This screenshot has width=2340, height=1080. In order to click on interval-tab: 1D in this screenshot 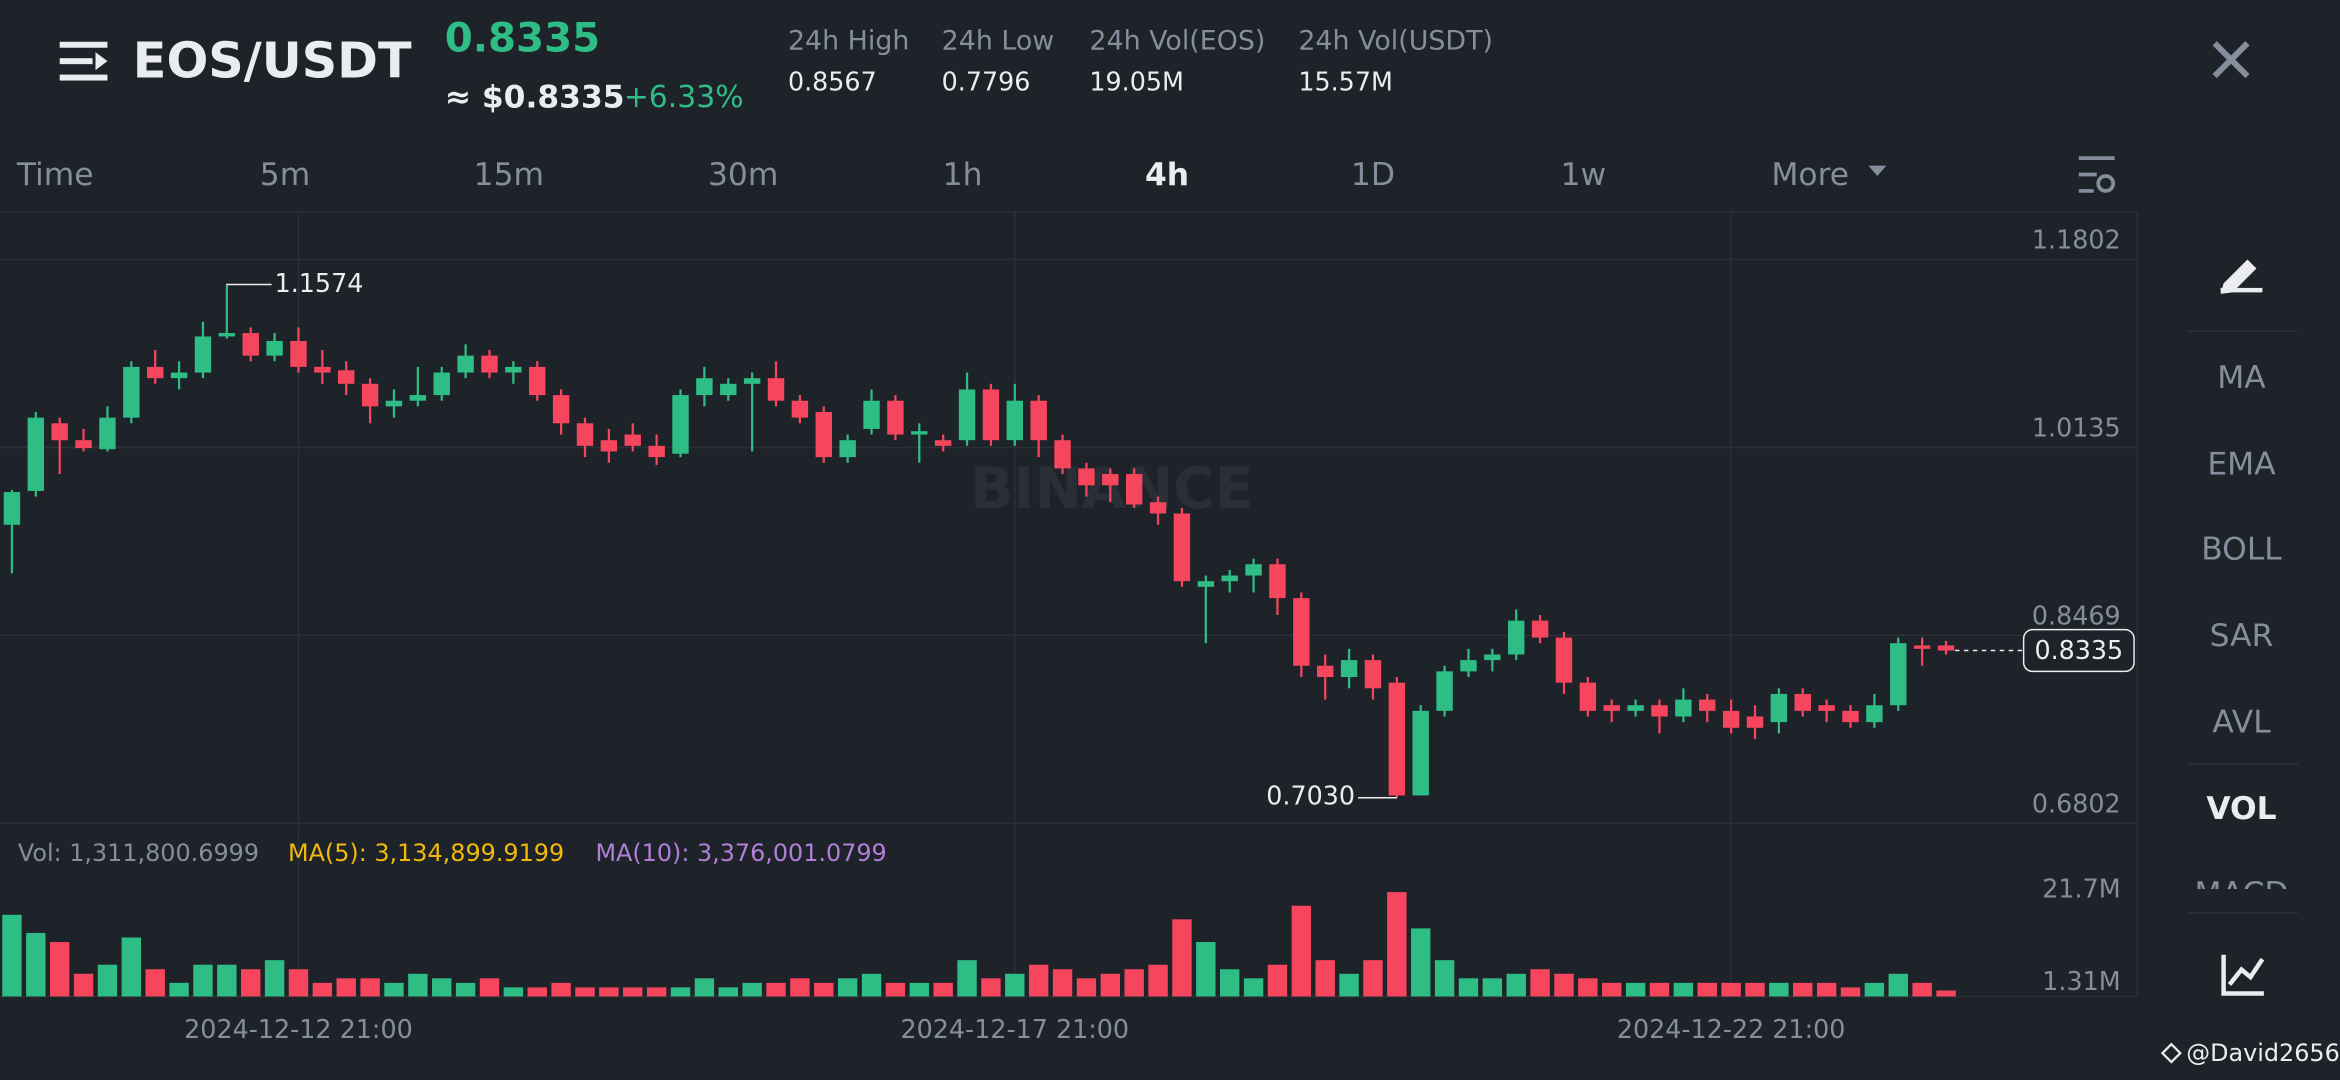, I will do `click(1373, 175)`.